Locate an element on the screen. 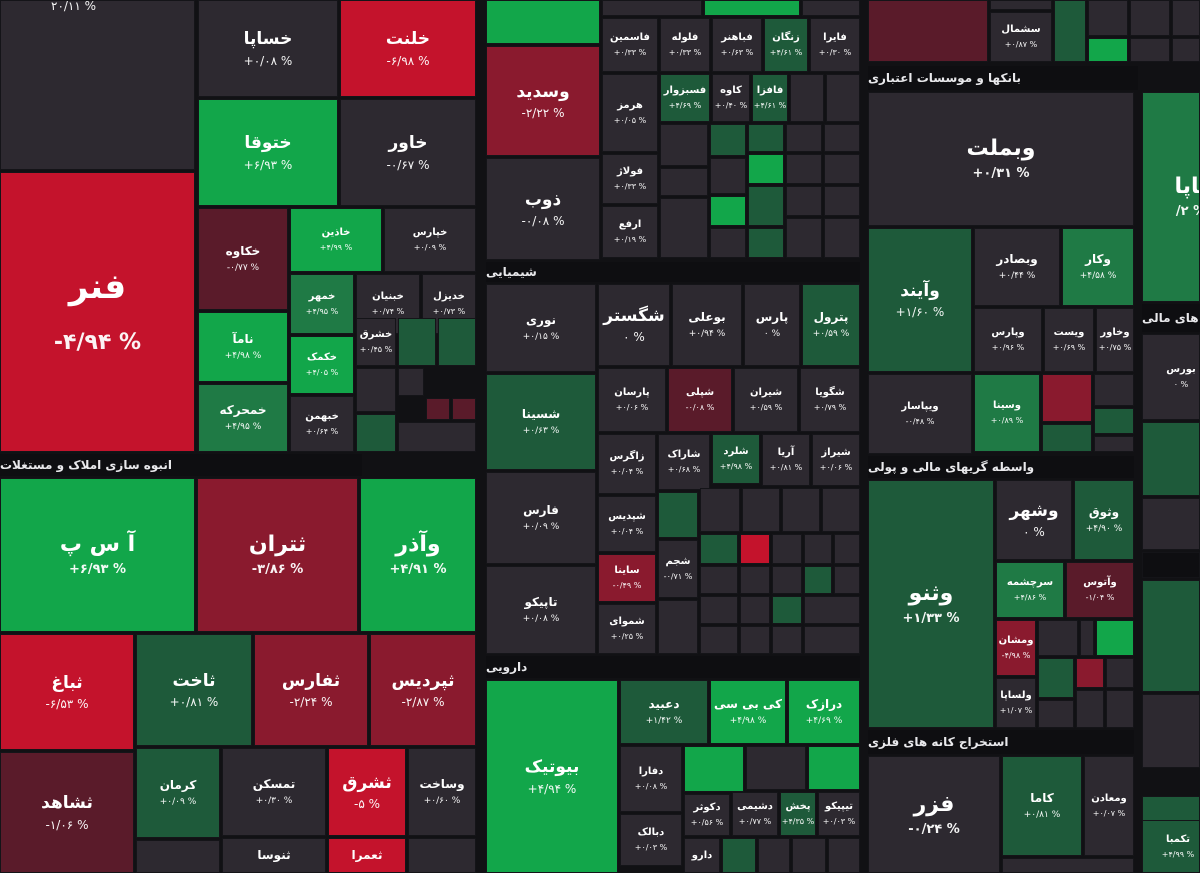  tile-daru: دارو is located at coordinates (702, 855).